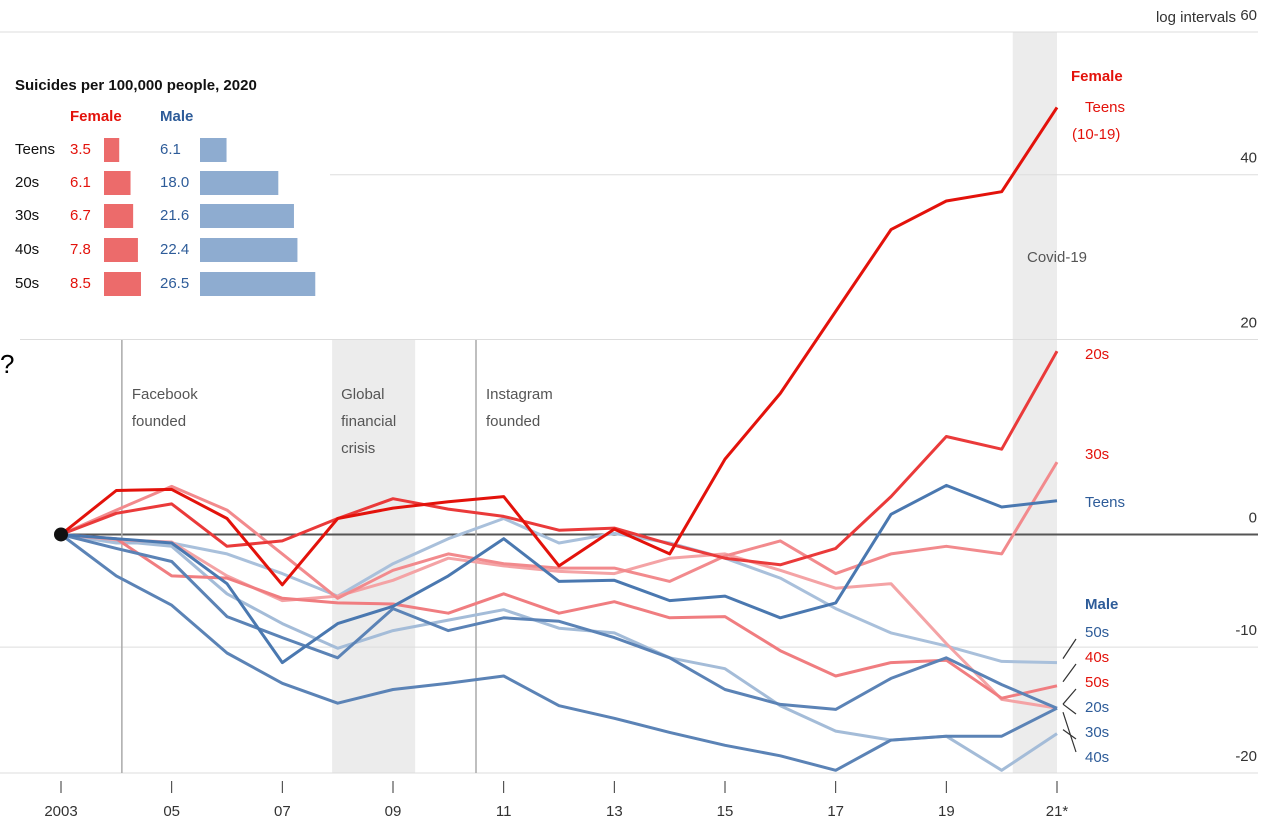 This screenshot has height=819, width=1274. Describe the element at coordinates (174, 249) in the screenshot. I see `value-label: 22.4` at that location.